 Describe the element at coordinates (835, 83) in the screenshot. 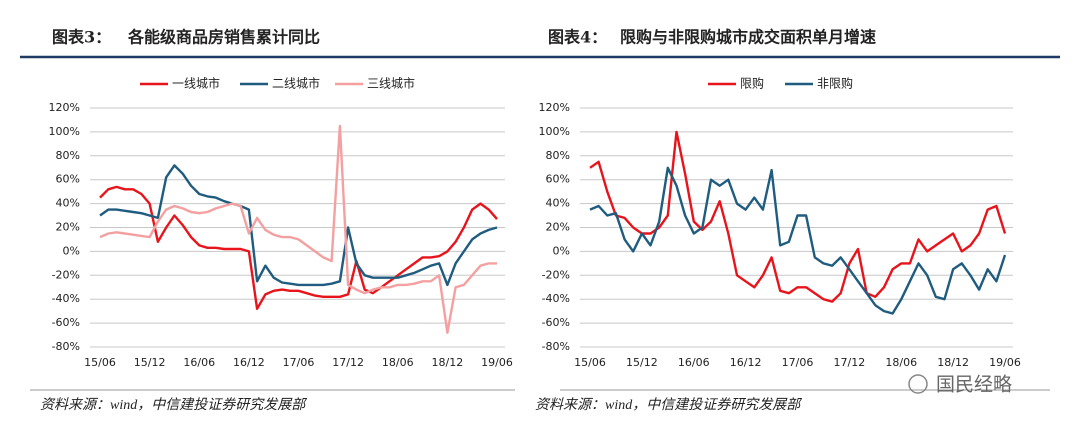

I see `legend-label: 非限购` at that location.